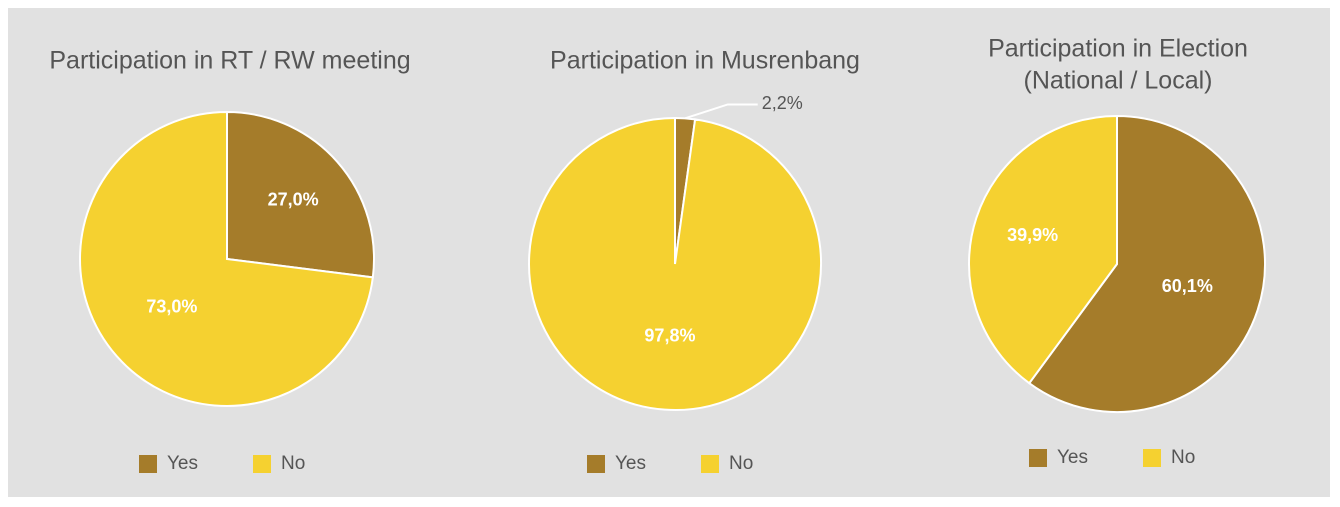  Describe the element at coordinates (705, 61) in the screenshot. I see `chart-title: Participation in Musrenbang` at that location.